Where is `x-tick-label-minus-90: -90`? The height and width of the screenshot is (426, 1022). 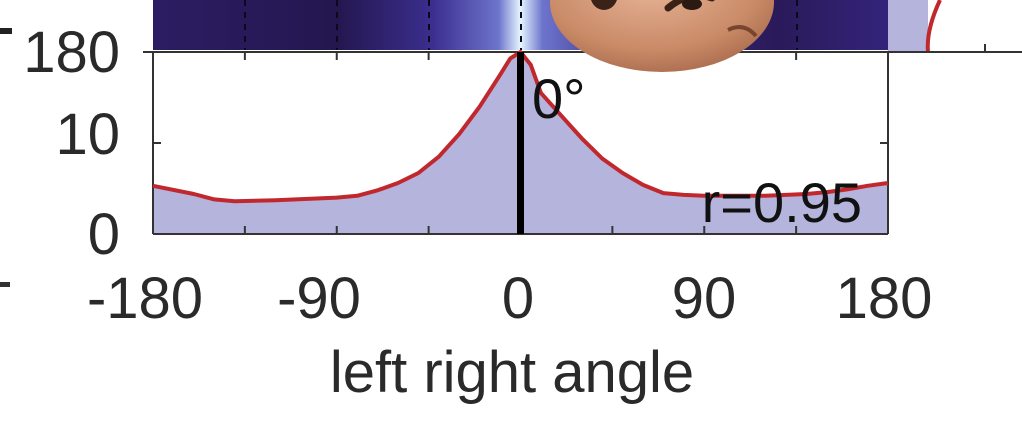
x-tick-label-minus-90: -90 is located at coordinates (319, 298).